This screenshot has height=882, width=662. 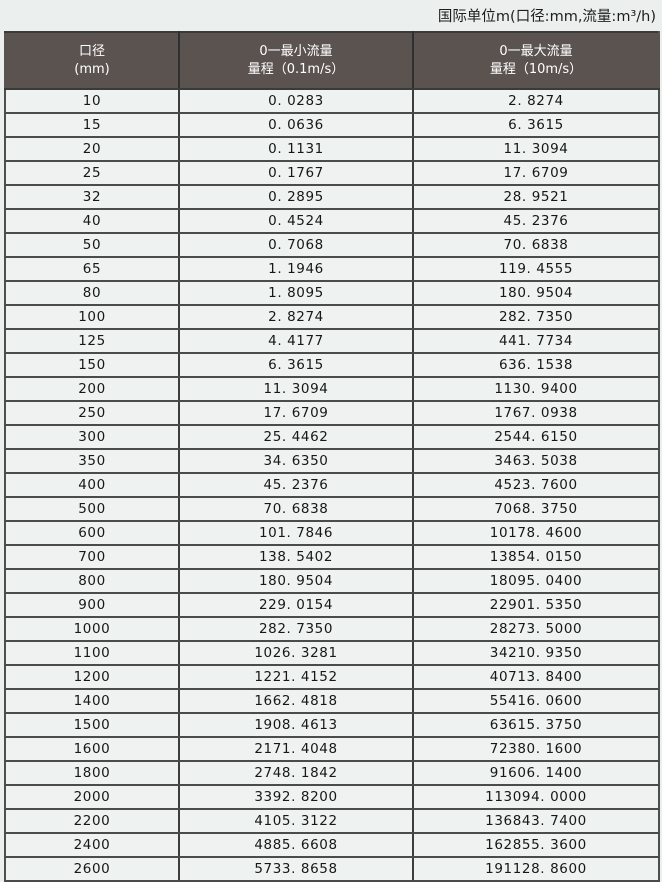 I want to click on cell-diameter: 200, so click(x=92, y=389).